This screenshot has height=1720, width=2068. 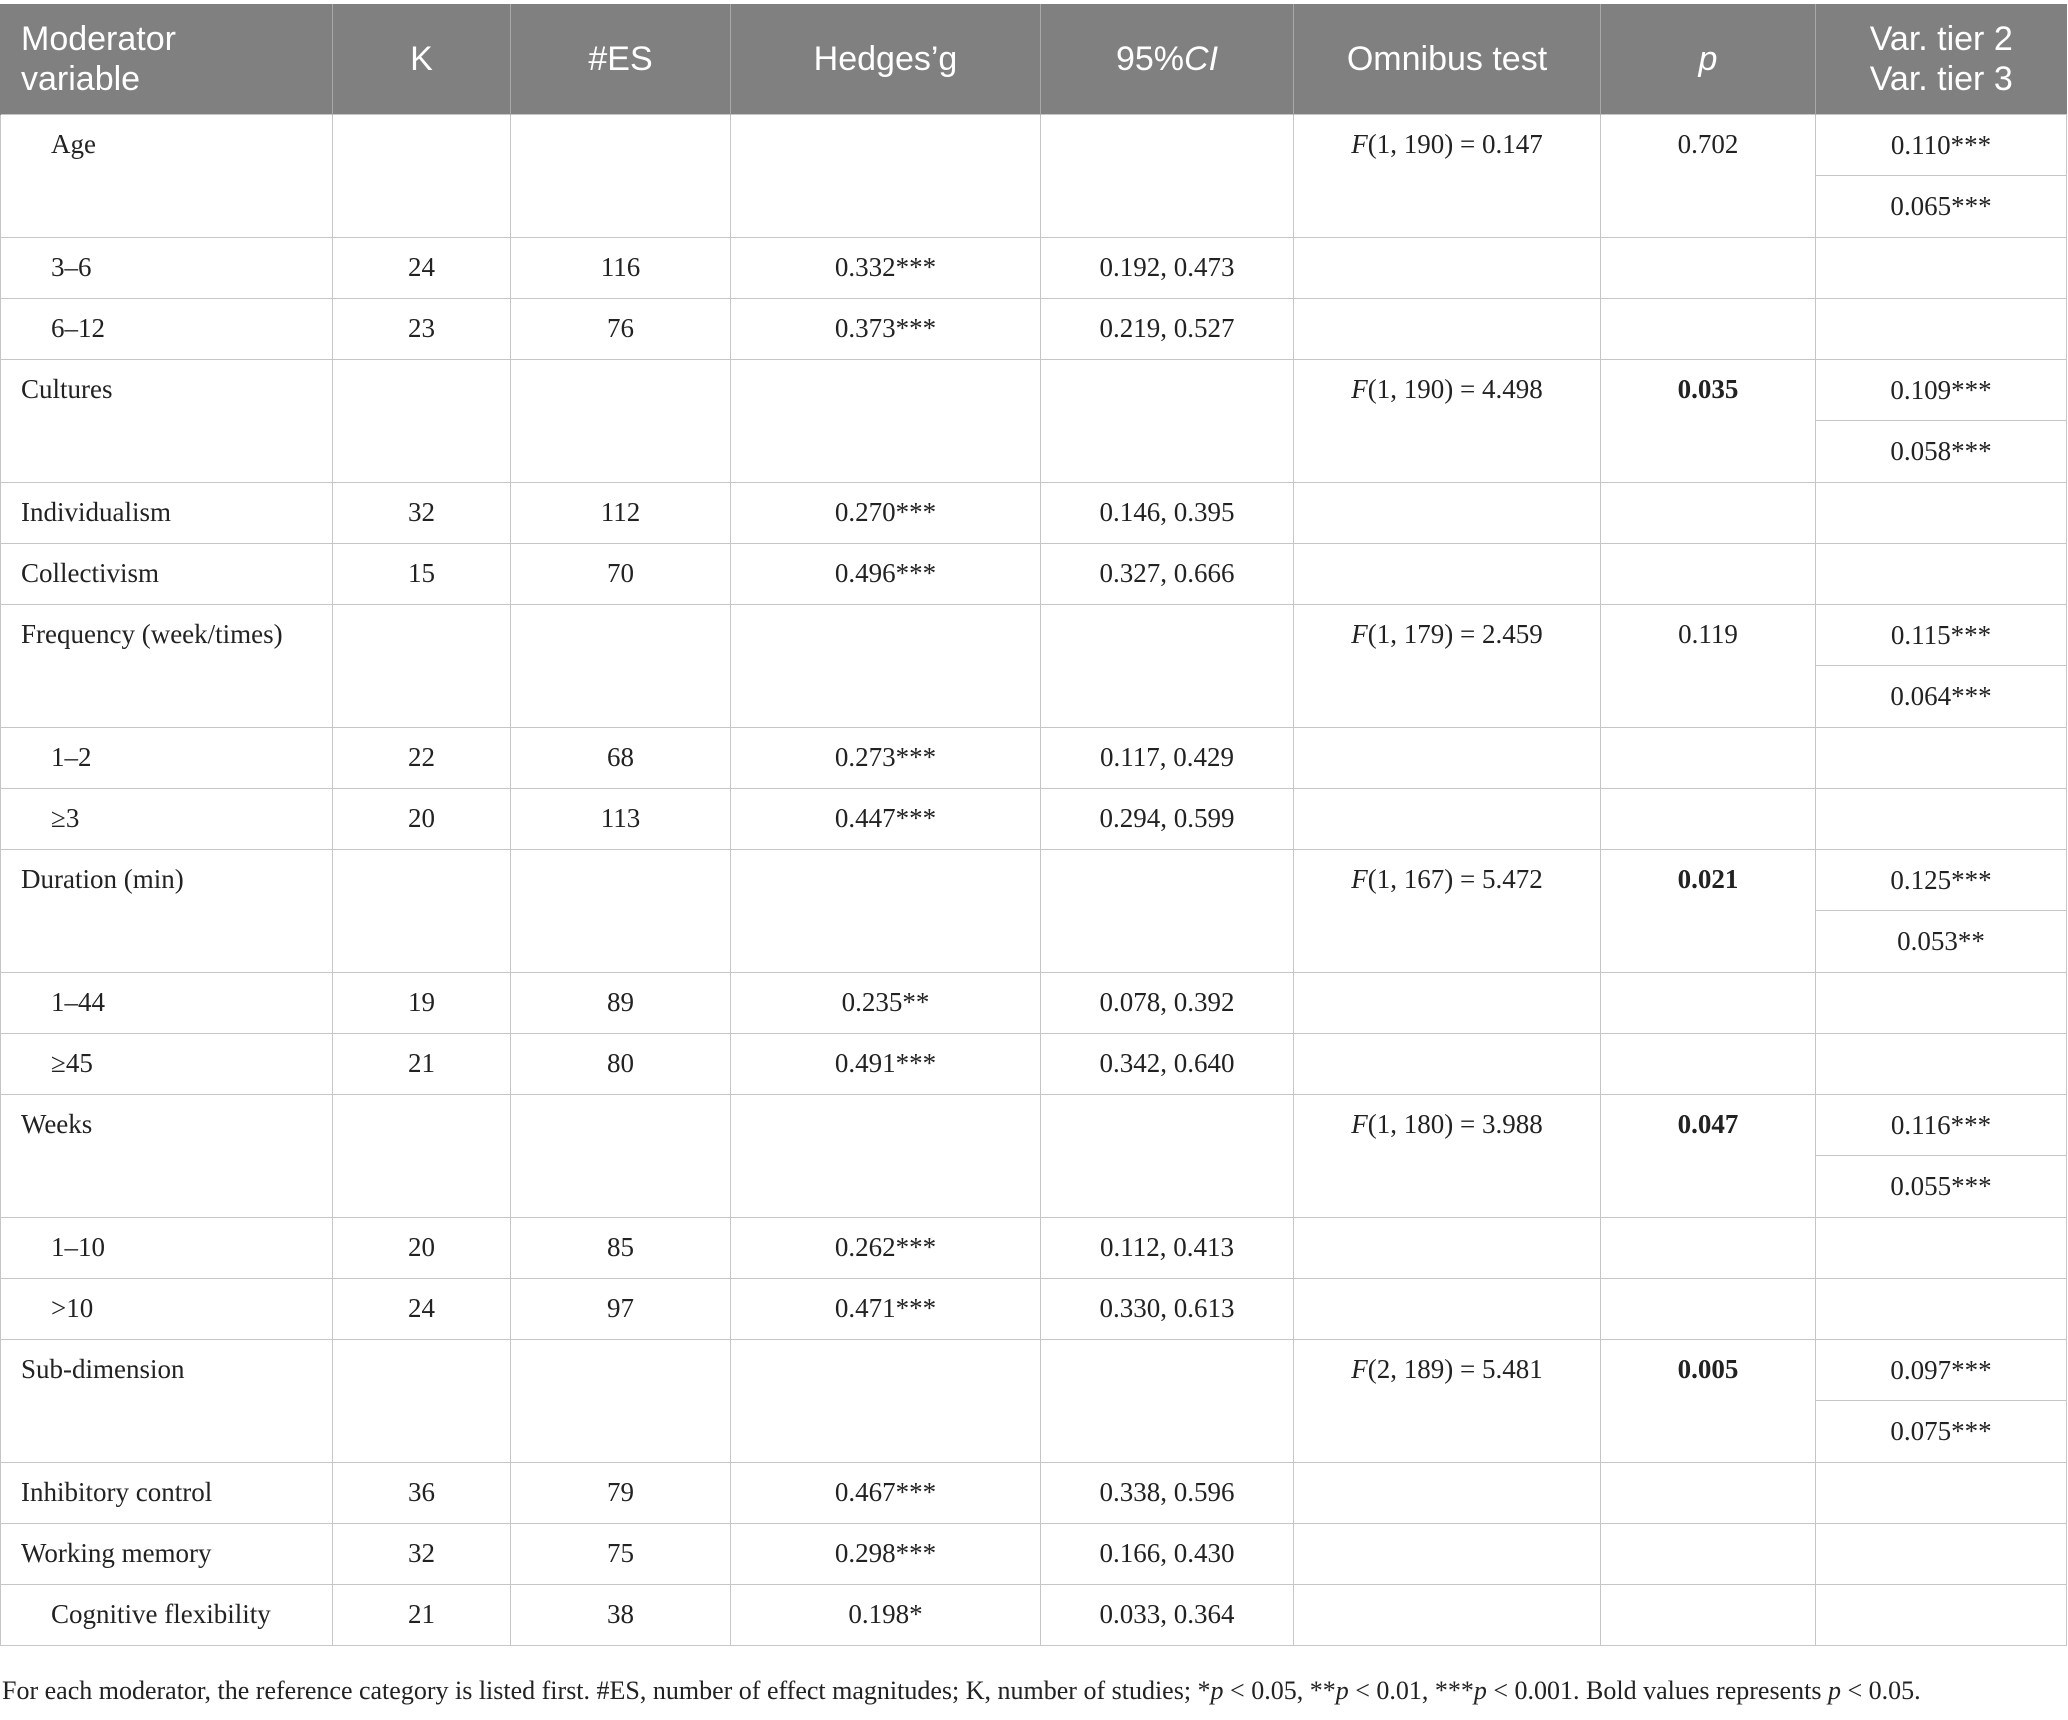 What do you see at coordinates (1941, 910) in the screenshot?
I see `variance-cell: 0.125*** 0.053**` at bounding box center [1941, 910].